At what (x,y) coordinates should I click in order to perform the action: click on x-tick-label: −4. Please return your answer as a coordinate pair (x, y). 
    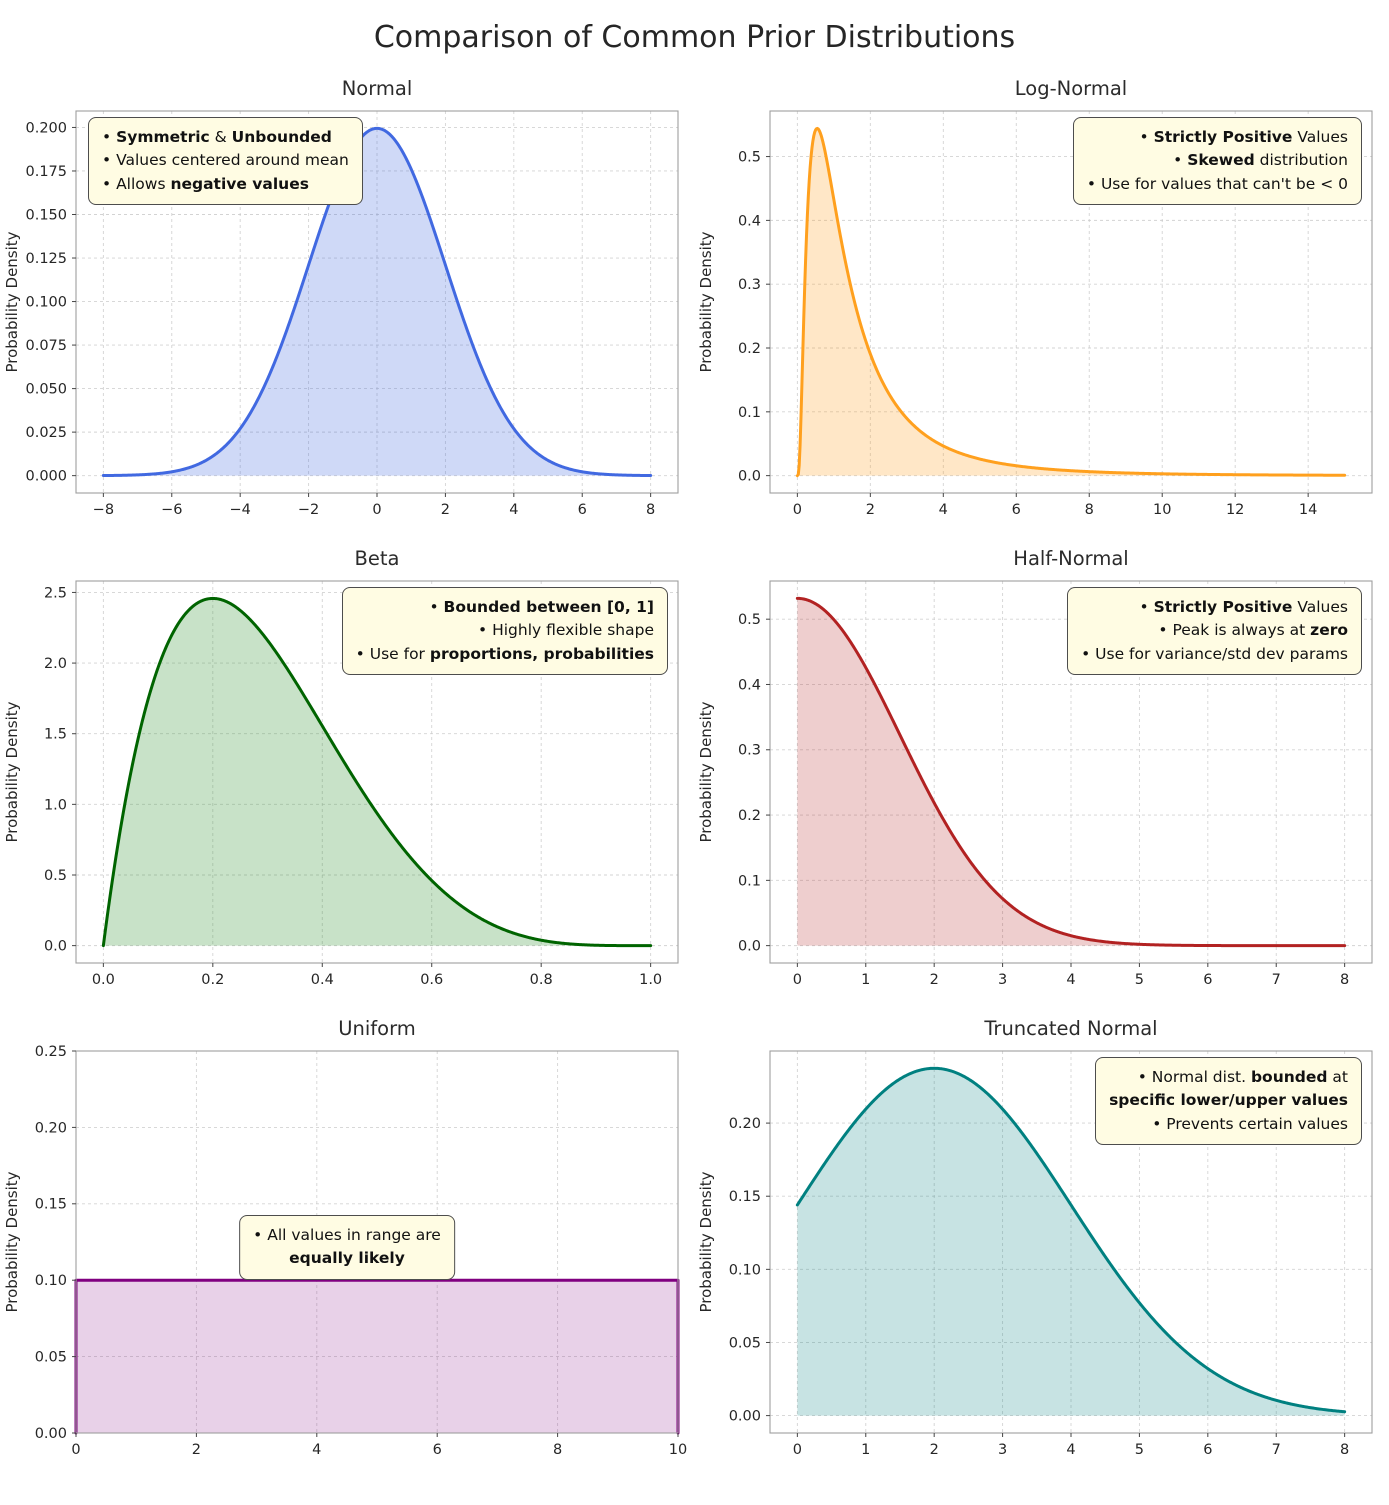
    Looking at the image, I should click on (239, 510).